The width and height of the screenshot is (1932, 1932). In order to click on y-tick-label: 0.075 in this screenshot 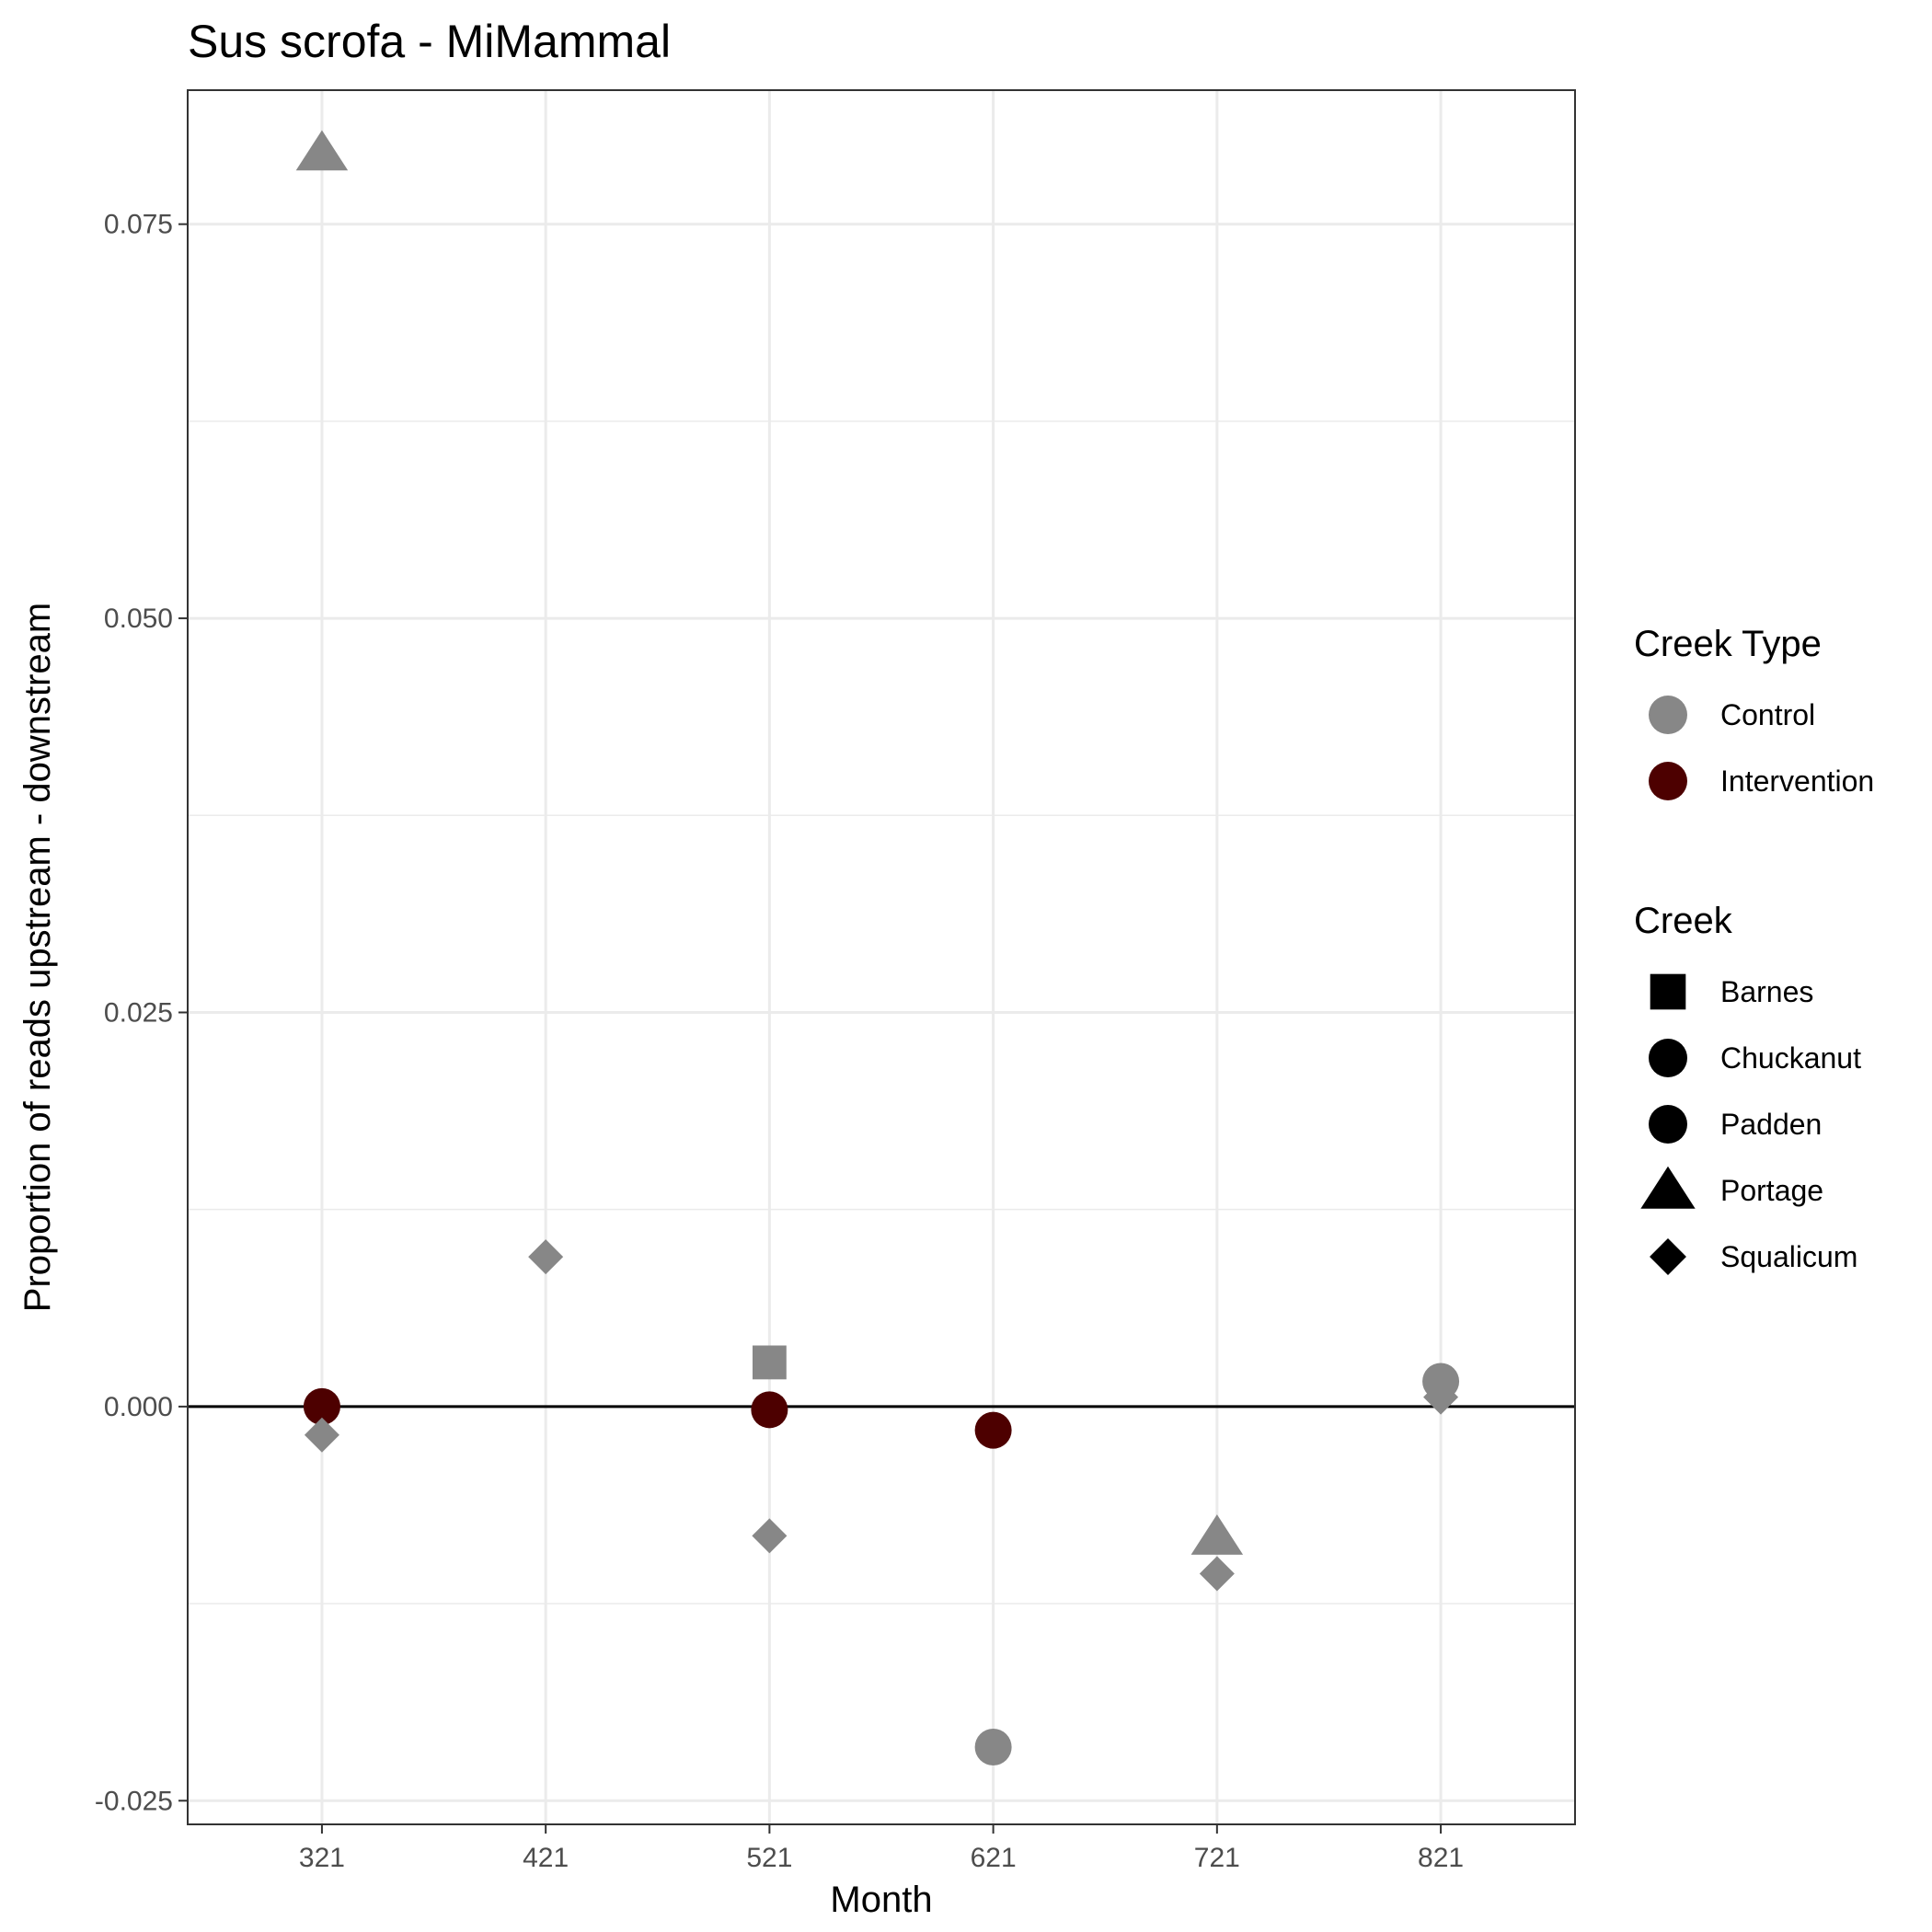, I will do `click(138, 225)`.